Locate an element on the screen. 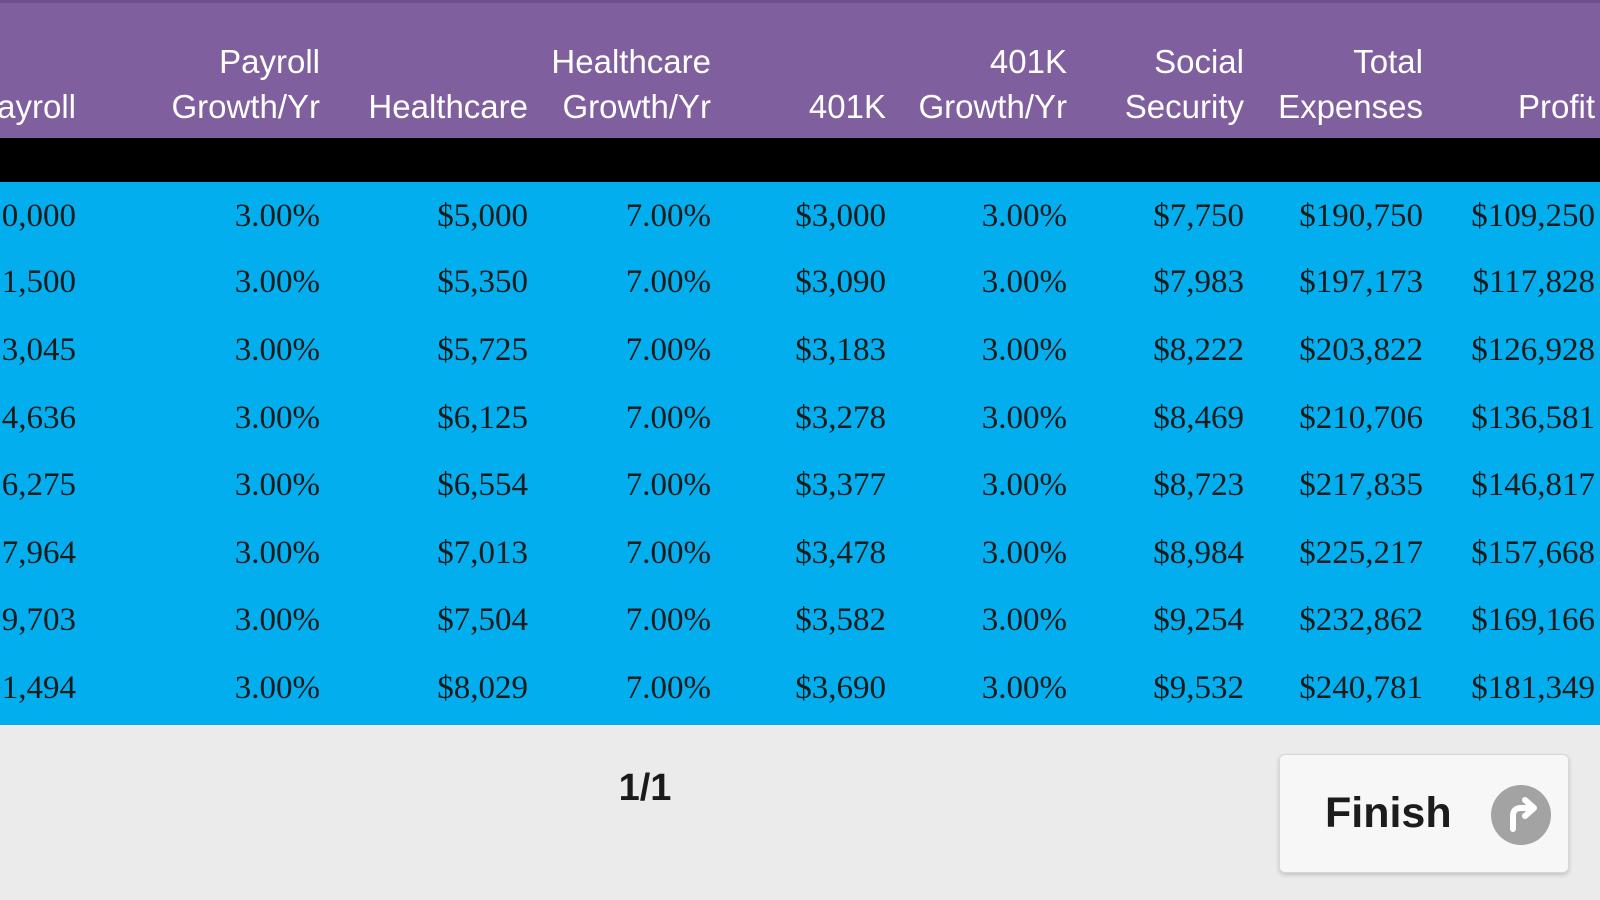 The width and height of the screenshot is (1600, 900). cell-total-expenses: $232,862 is located at coordinates (1361, 620).